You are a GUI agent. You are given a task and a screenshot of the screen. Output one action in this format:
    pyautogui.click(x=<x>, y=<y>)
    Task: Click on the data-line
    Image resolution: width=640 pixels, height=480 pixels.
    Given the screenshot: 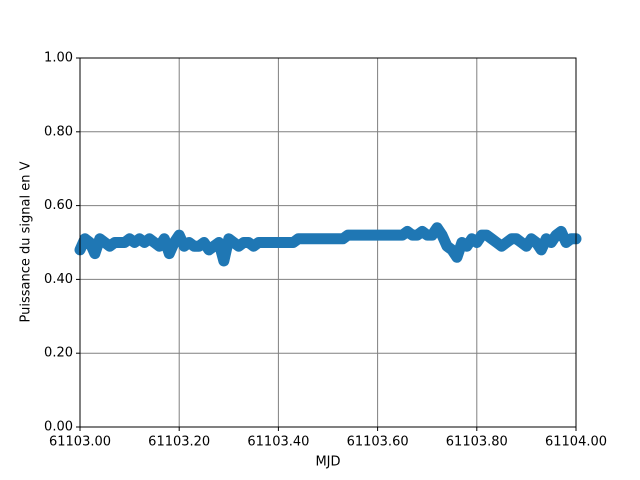 What is the action you would take?
    pyautogui.click(x=328, y=244)
    